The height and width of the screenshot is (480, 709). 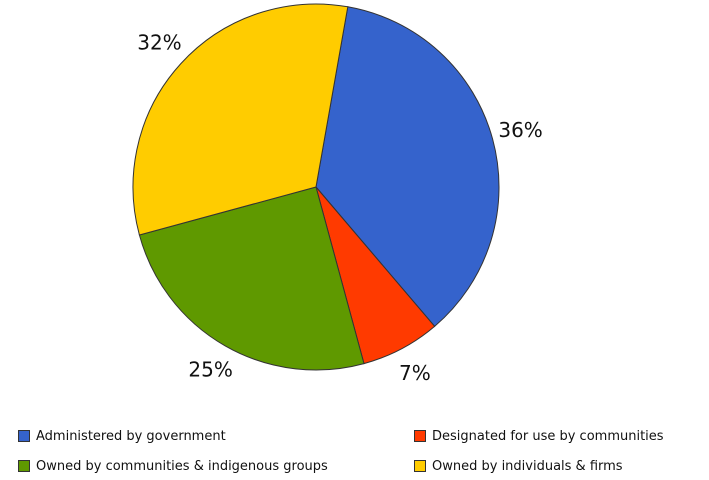 What do you see at coordinates (251, 278) in the screenshot?
I see `pie-slice-owned-by-communities-and-indigenous-groups` at bounding box center [251, 278].